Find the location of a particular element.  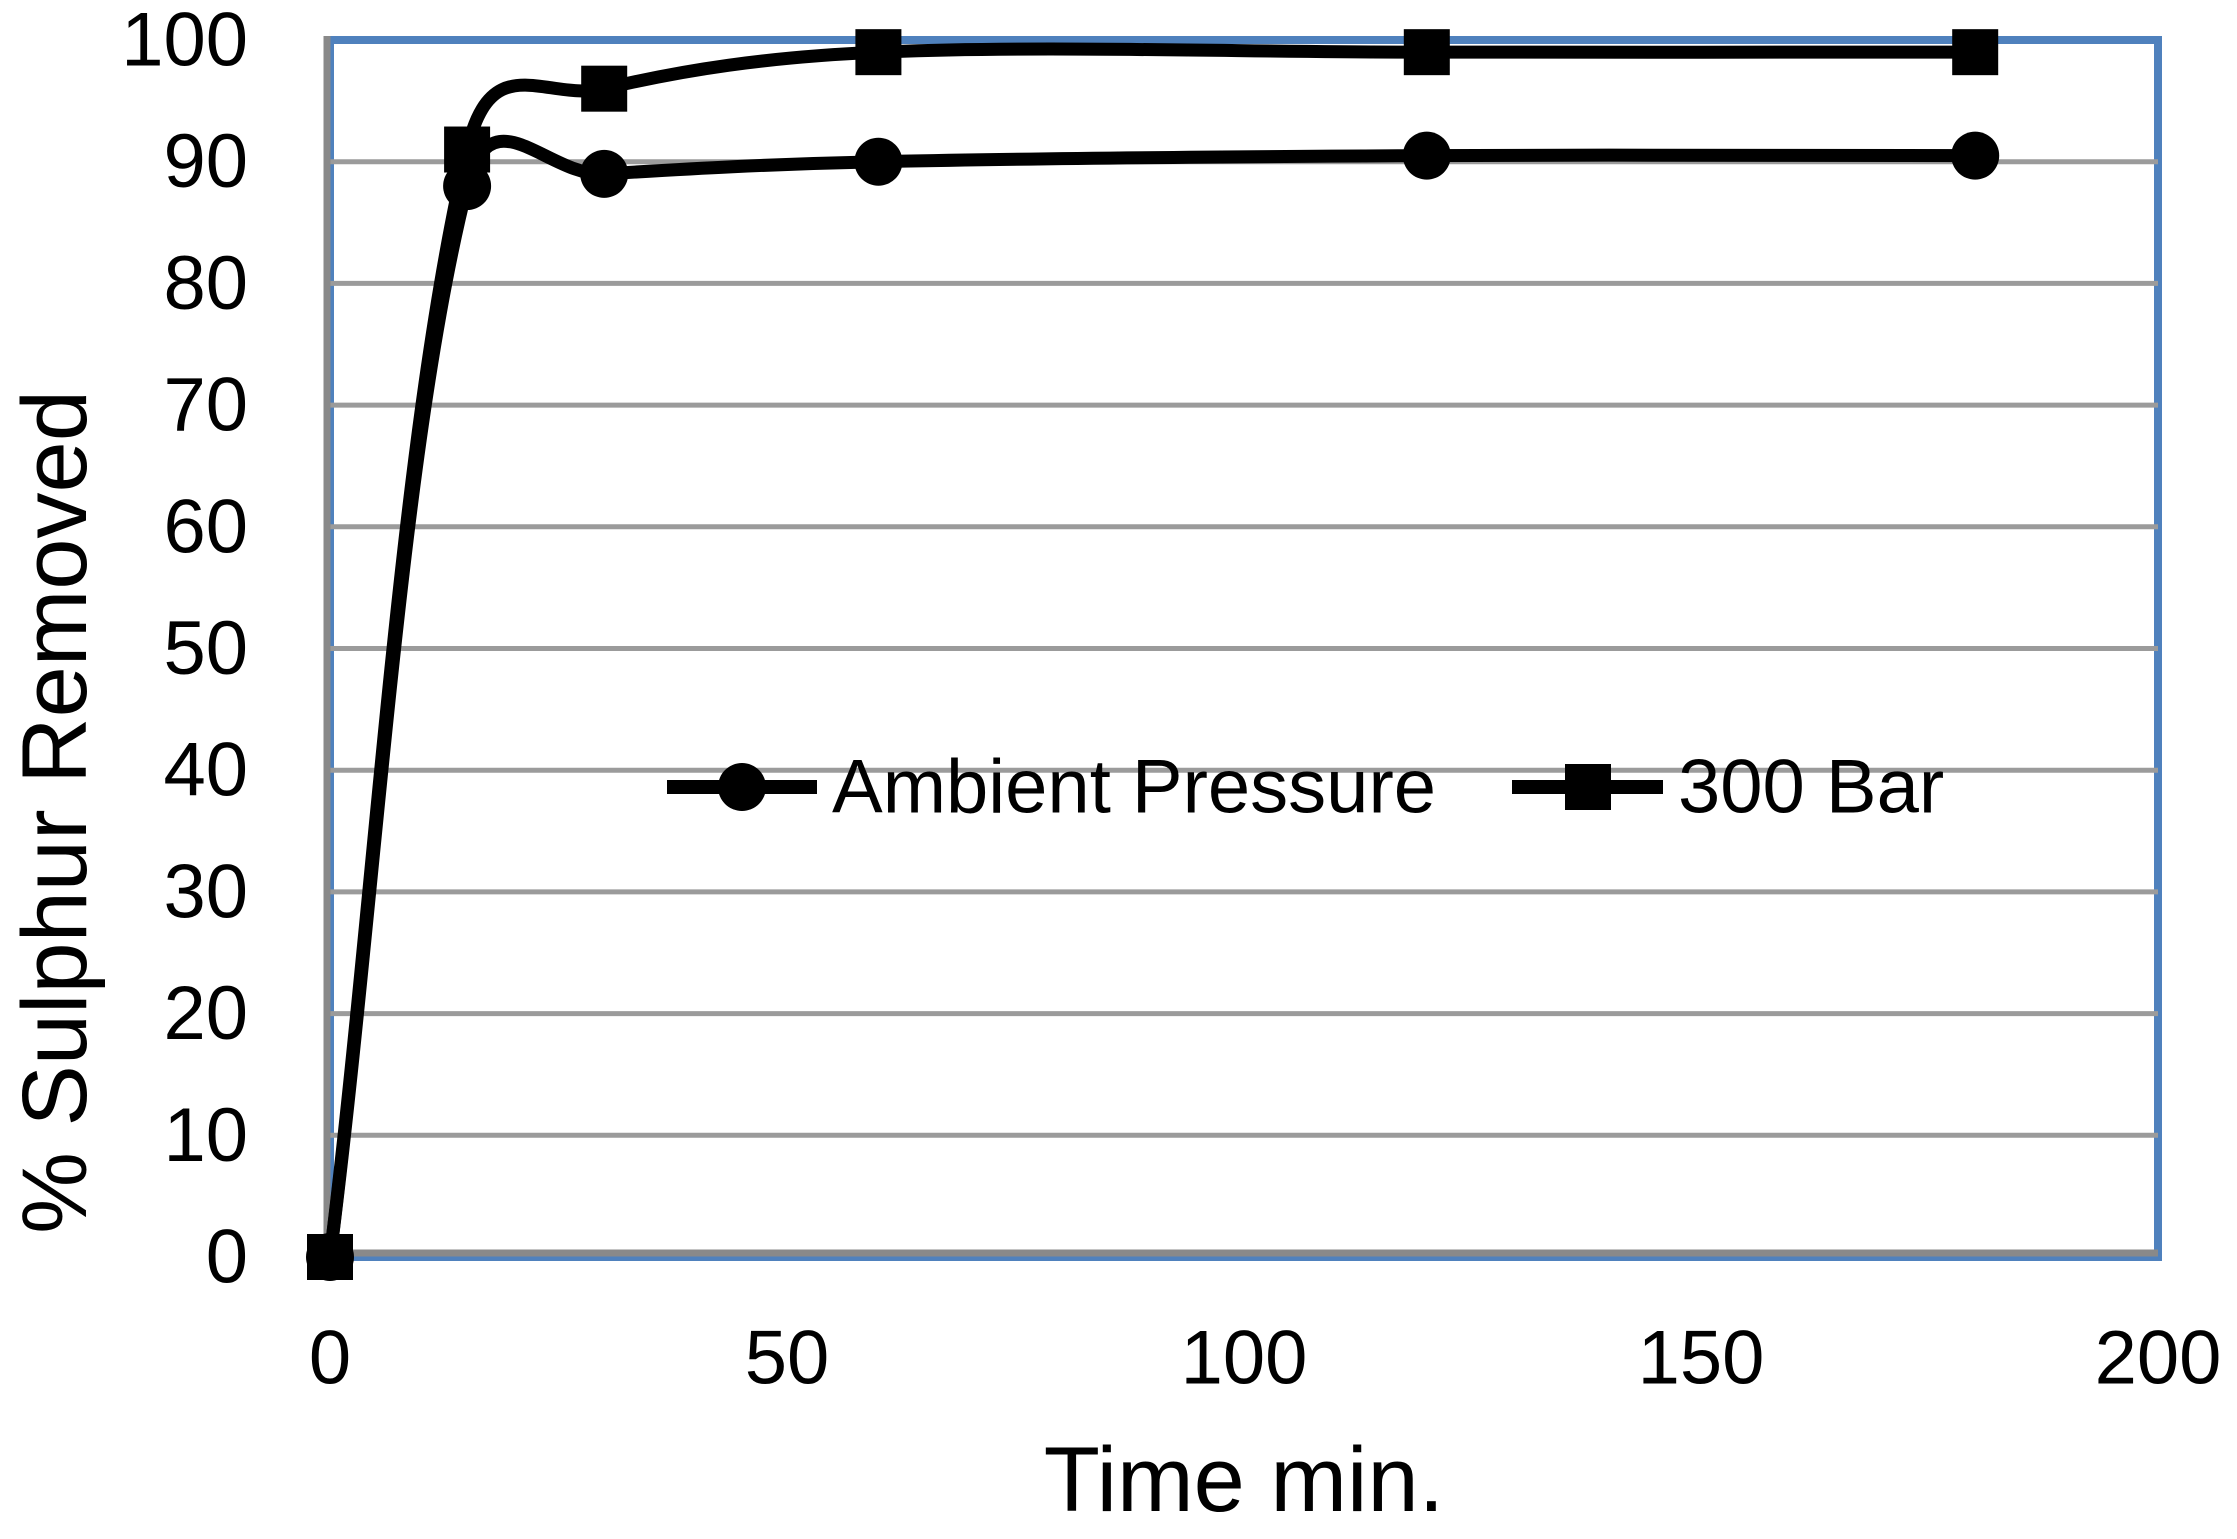

y-axis-tick-labels: 0 10 20 30 40 50 60 70 80 90 100 is located at coordinates (184, 650).